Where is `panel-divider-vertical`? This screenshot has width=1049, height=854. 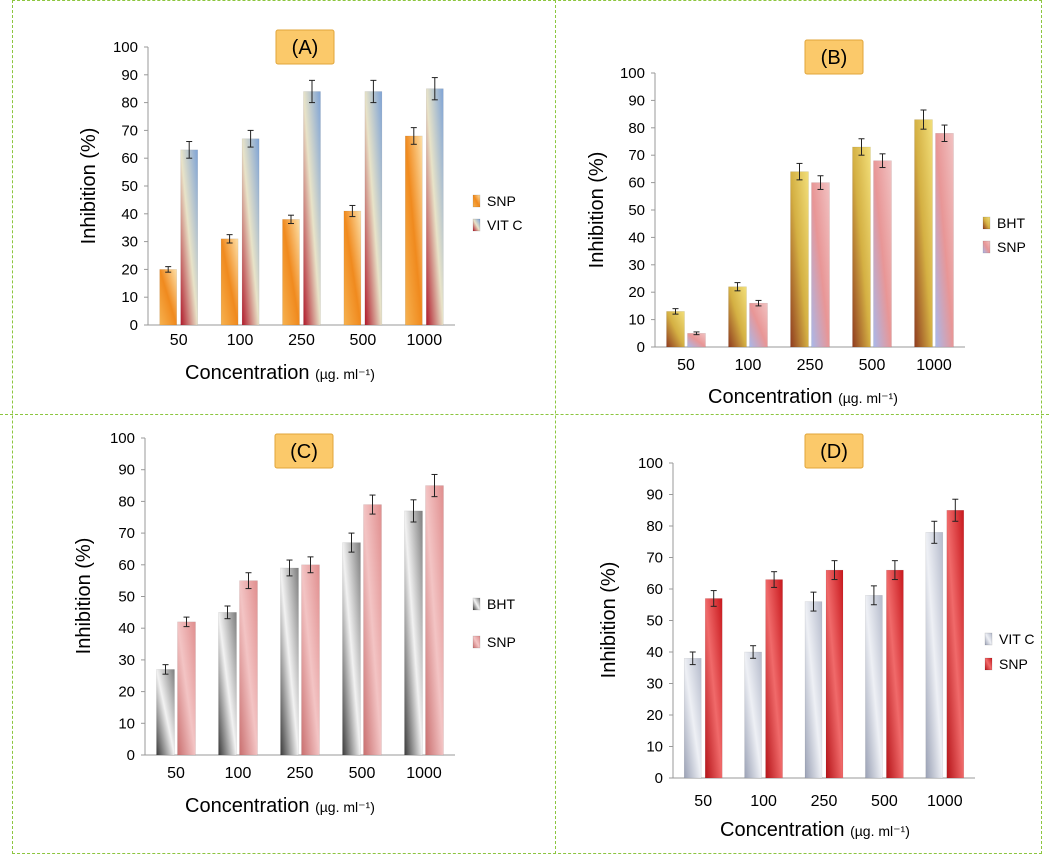
panel-divider-vertical is located at coordinates (555, 427).